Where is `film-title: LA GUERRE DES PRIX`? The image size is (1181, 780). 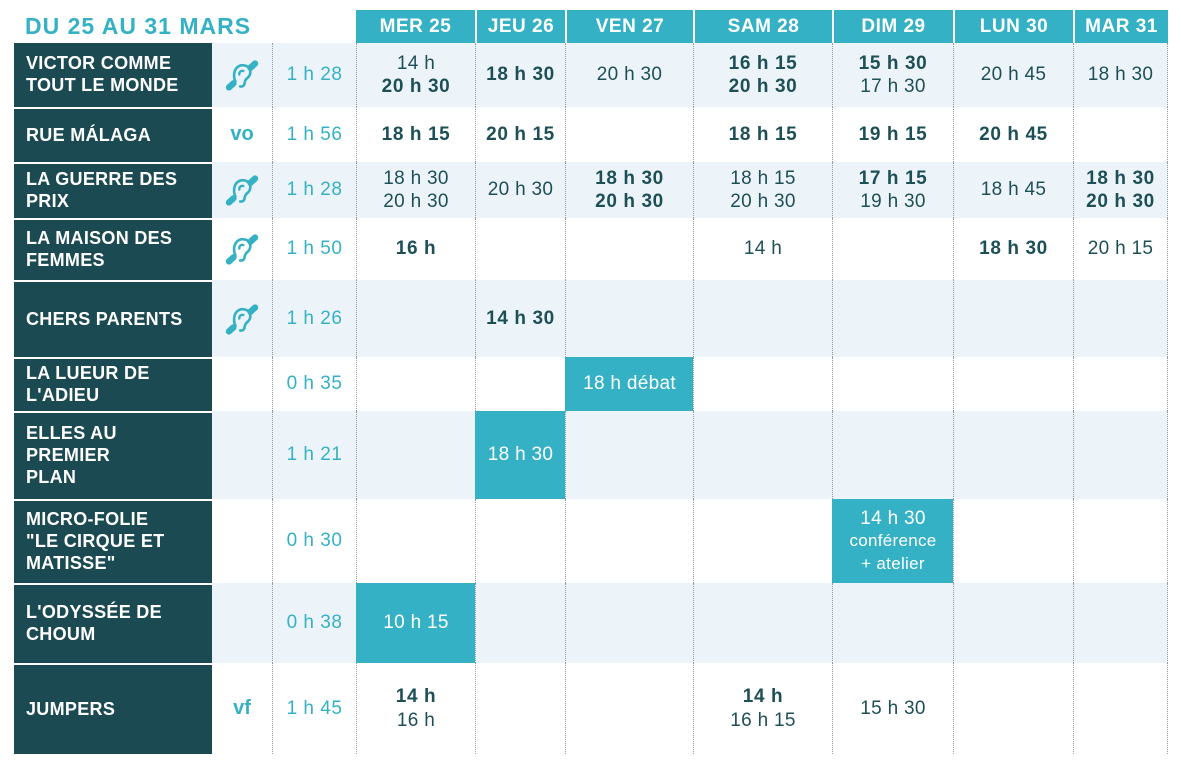 film-title: LA GUERRE DES PRIX is located at coordinates (113, 190).